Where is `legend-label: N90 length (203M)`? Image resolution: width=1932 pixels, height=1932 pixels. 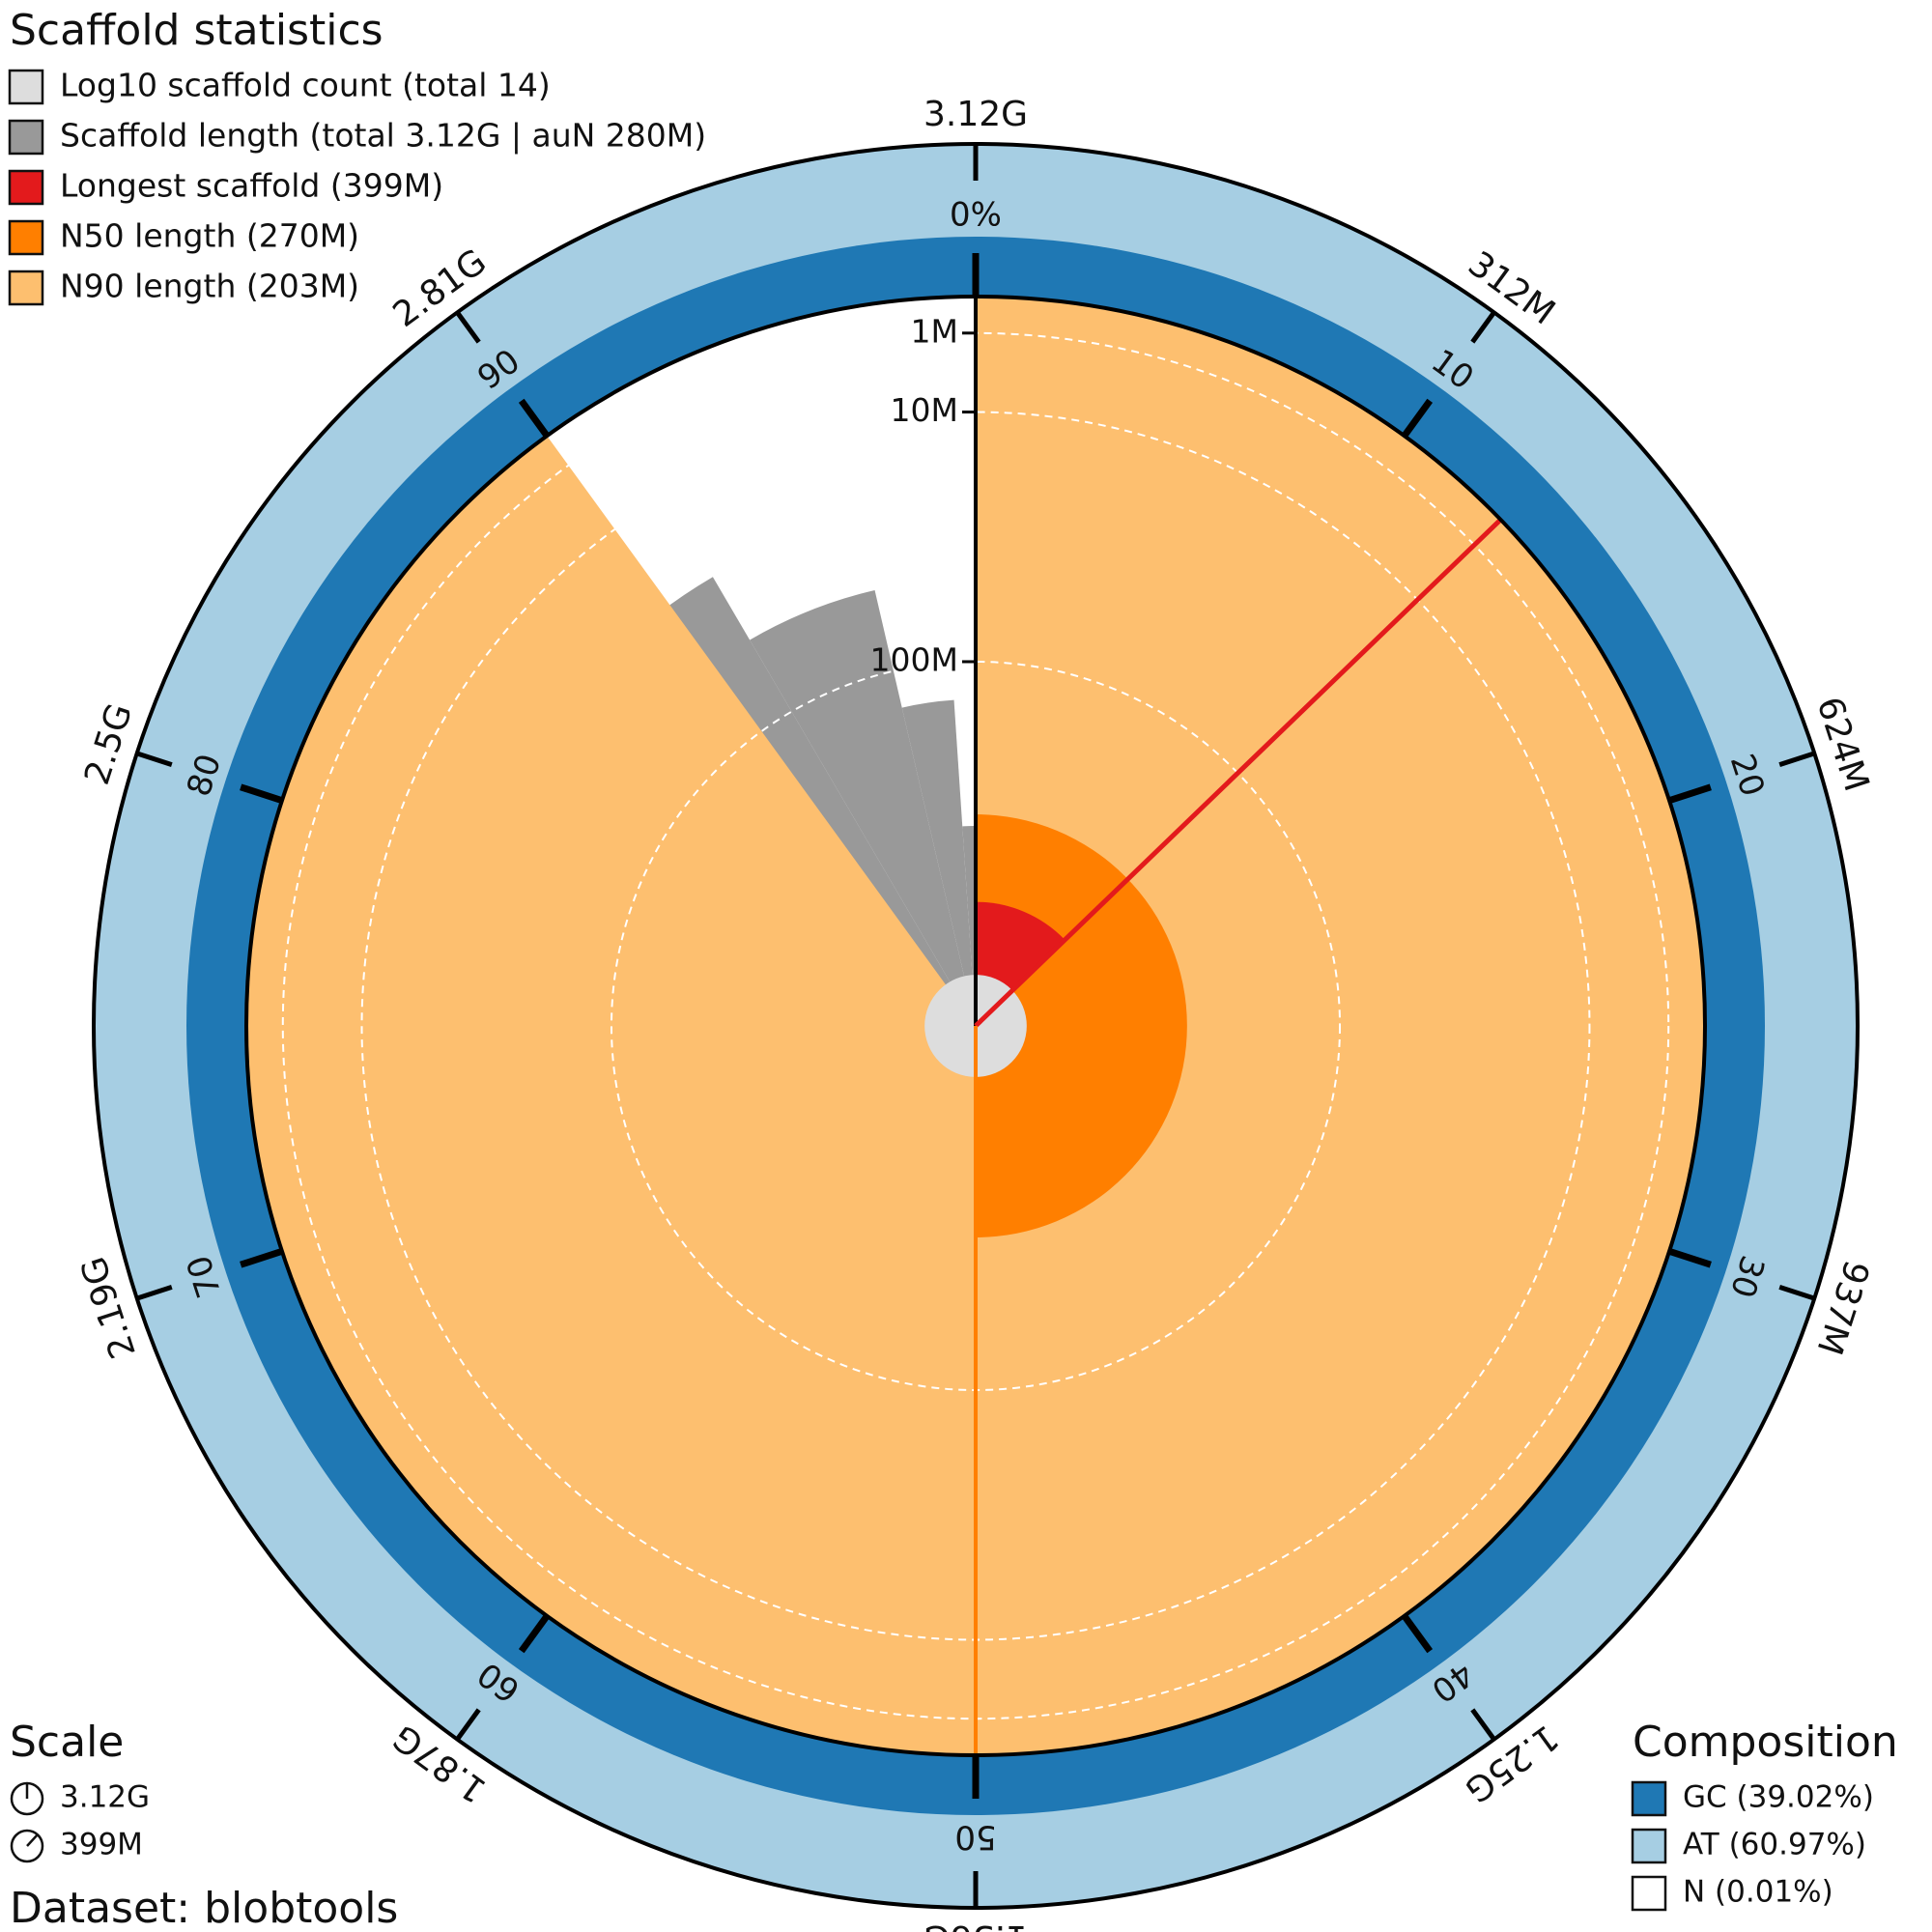
legend-label: N90 length (203M) is located at coordinates (209, 286).